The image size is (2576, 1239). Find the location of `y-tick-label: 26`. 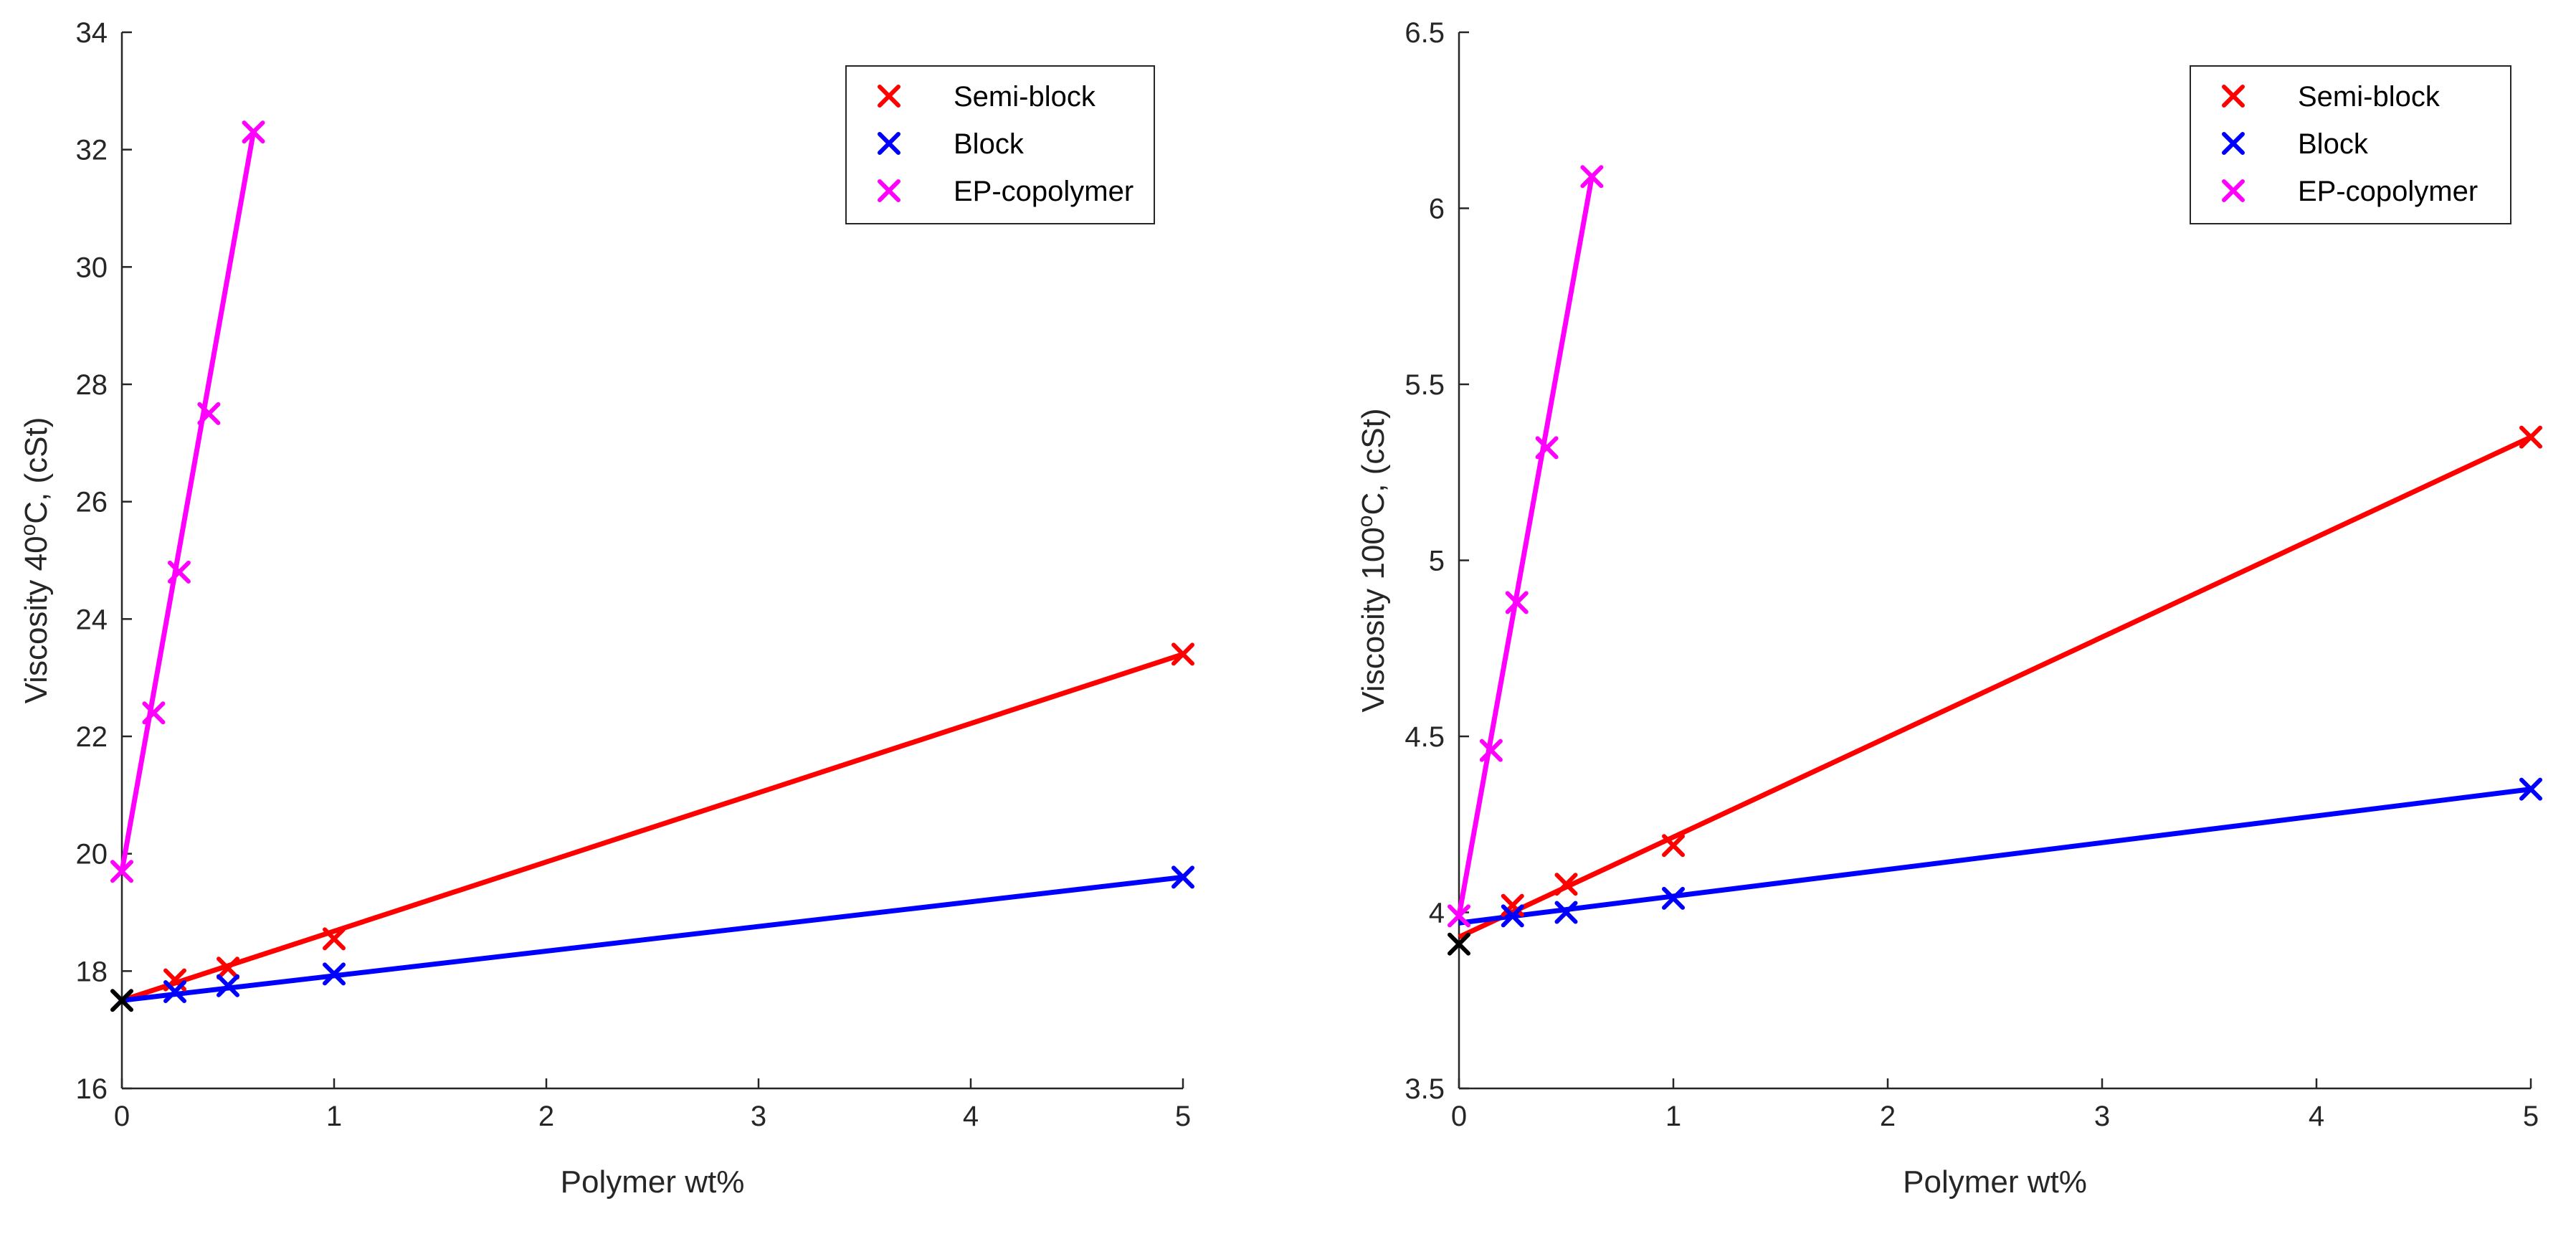

y-tick-label: 26 is located at coordinates (92, 502).